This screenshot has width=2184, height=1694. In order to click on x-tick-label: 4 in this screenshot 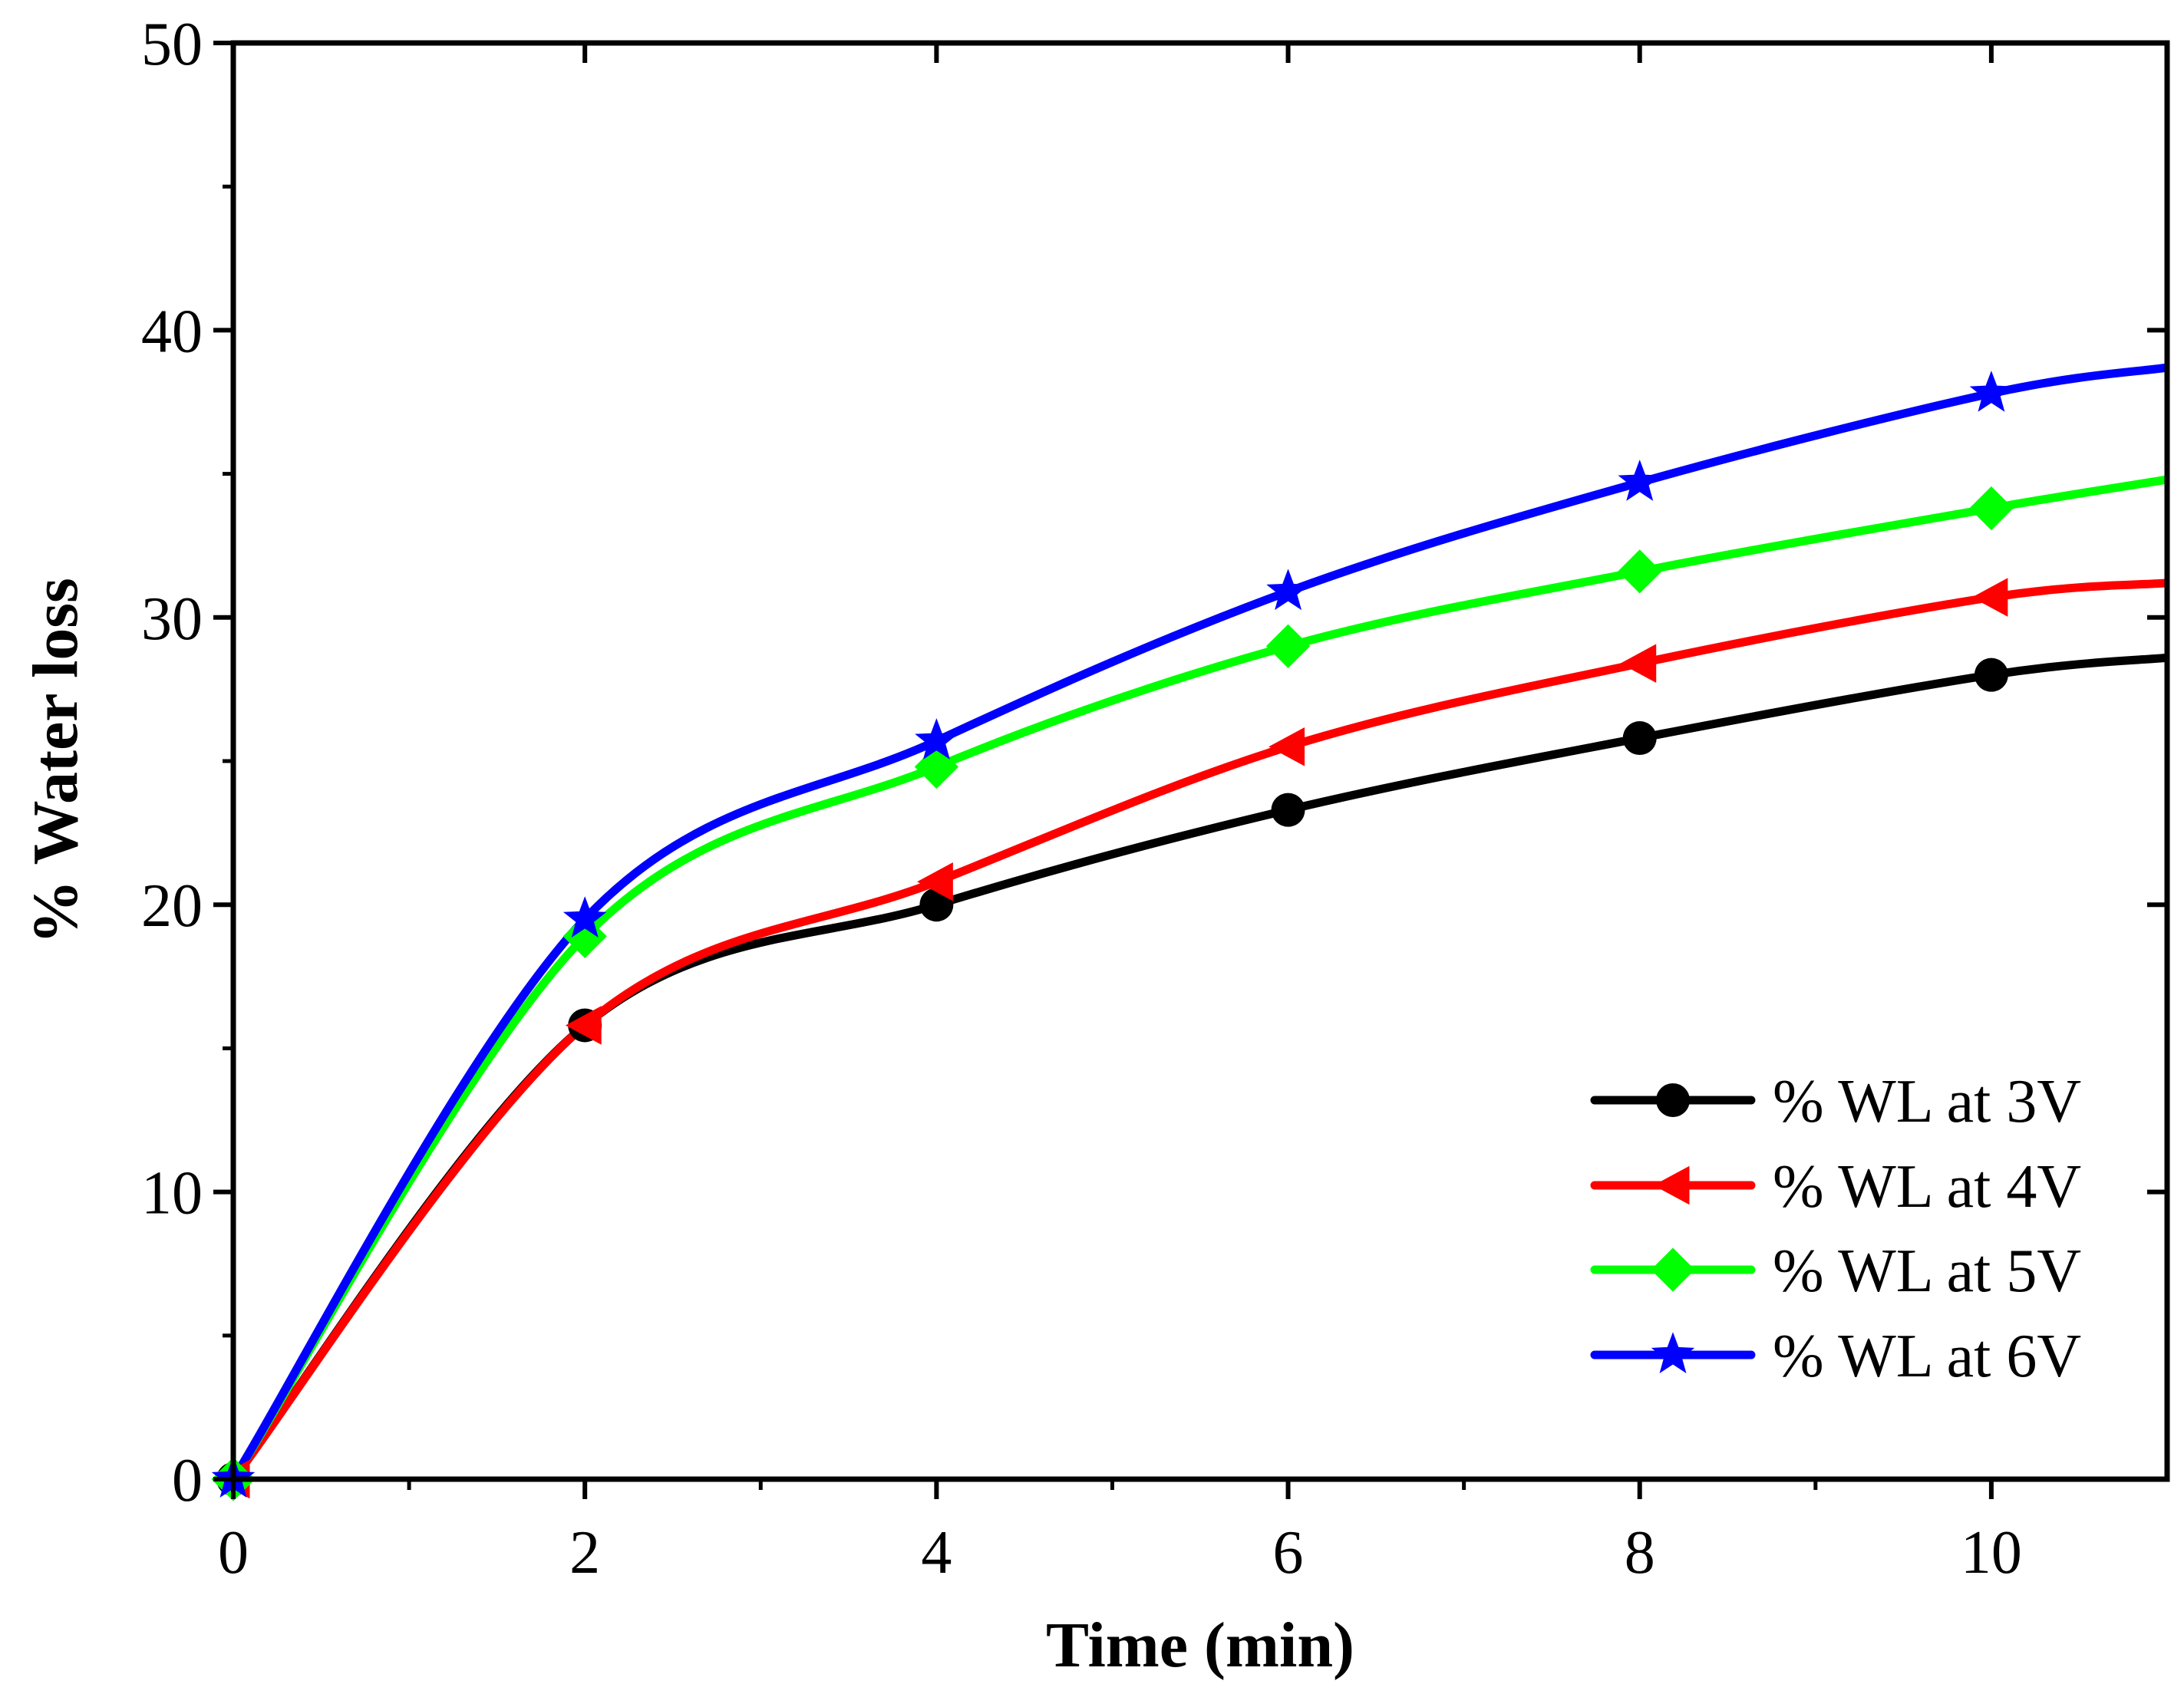, I will do `click(937, 1553)`.